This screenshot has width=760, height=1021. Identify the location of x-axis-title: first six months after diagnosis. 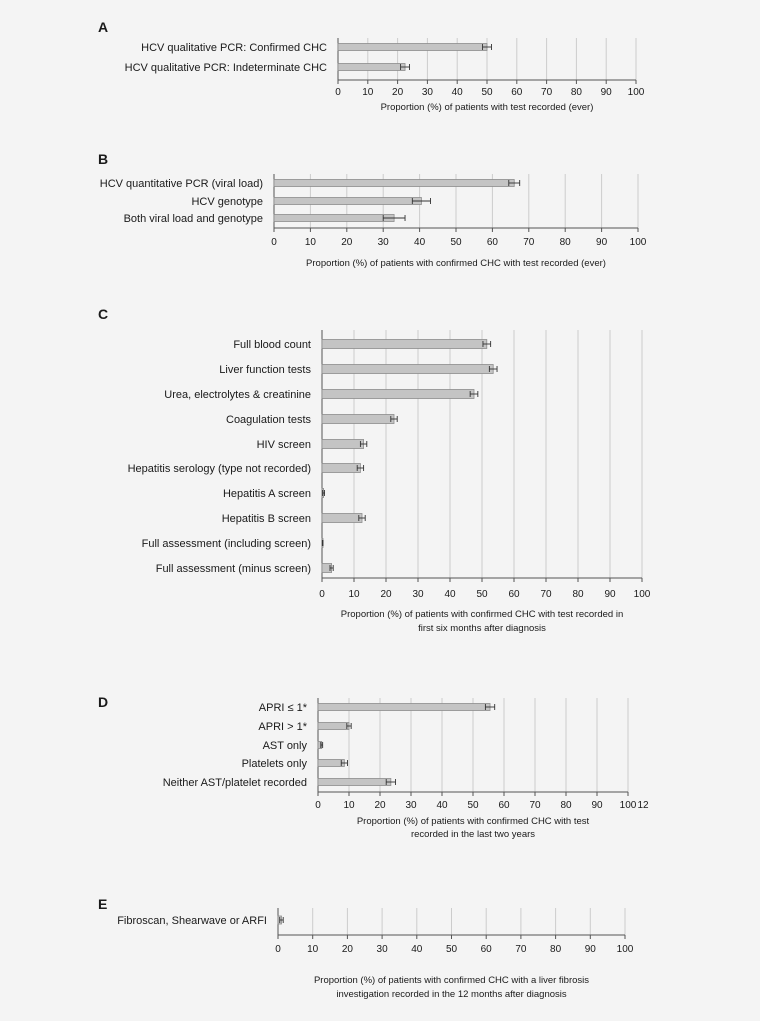
(482, 628).